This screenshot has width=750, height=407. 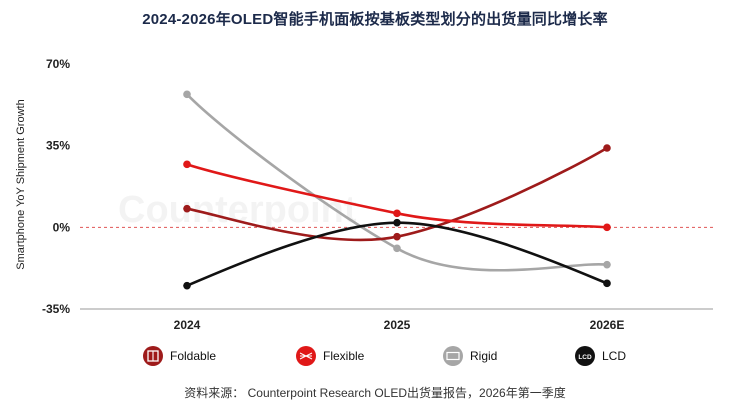 What do you see at coordinates (397, 325) in the screenshot?
I see `x-tick-label: 2025` at bounding box center [397, 325].